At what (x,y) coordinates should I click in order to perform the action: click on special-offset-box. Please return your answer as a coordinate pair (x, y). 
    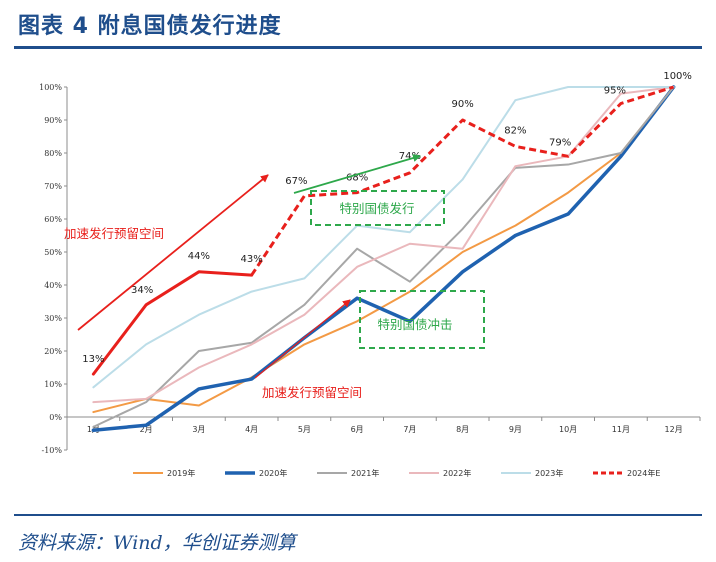
    Looking at the image, I should click on (422, 319).